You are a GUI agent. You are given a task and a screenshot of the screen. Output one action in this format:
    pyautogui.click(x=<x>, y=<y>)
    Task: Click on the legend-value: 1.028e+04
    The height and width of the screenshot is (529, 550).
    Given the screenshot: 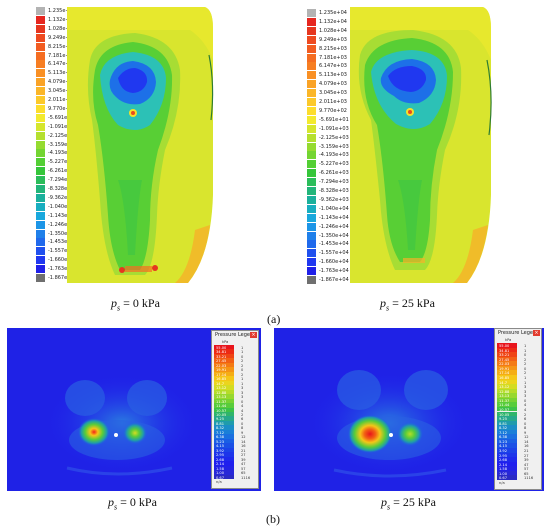 What is the action you would take?
    pyautogui.click(x=62, y=28)
    